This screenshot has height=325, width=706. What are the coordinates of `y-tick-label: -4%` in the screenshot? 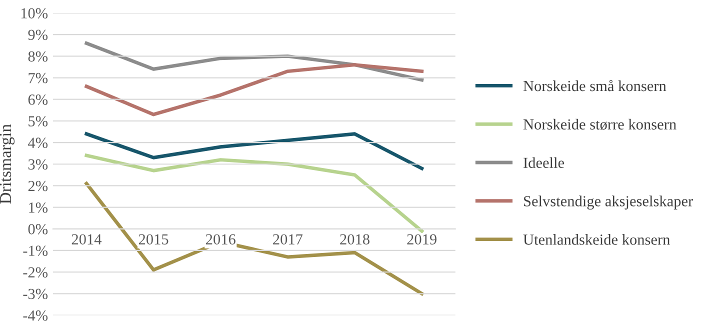 It's located at (35, 315).